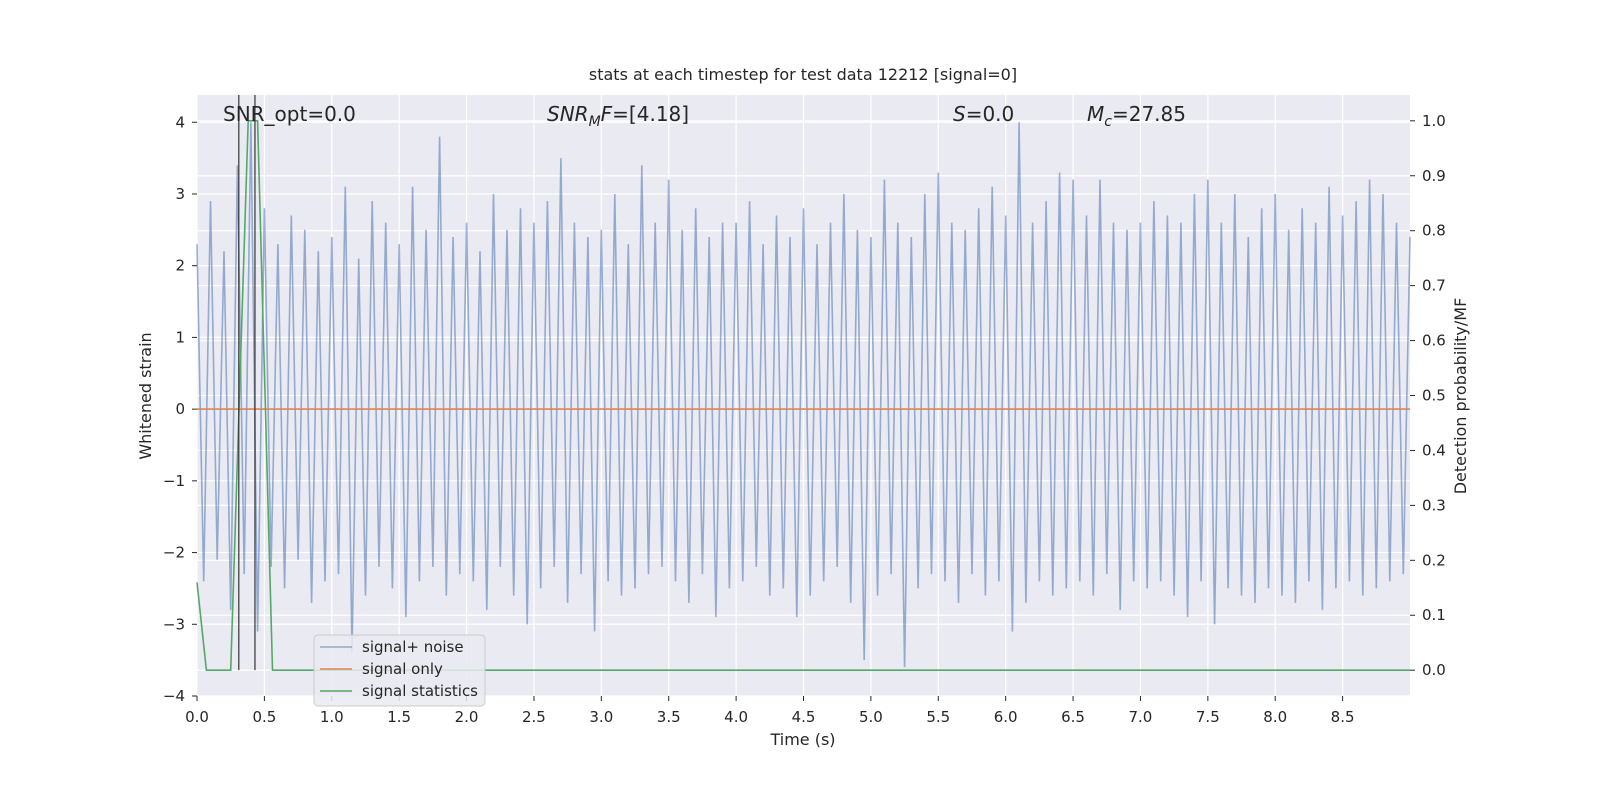 The width and height of the screenshot is (1600, 800). I want to click on x-tick-label: 1.5, so click(399, 717).